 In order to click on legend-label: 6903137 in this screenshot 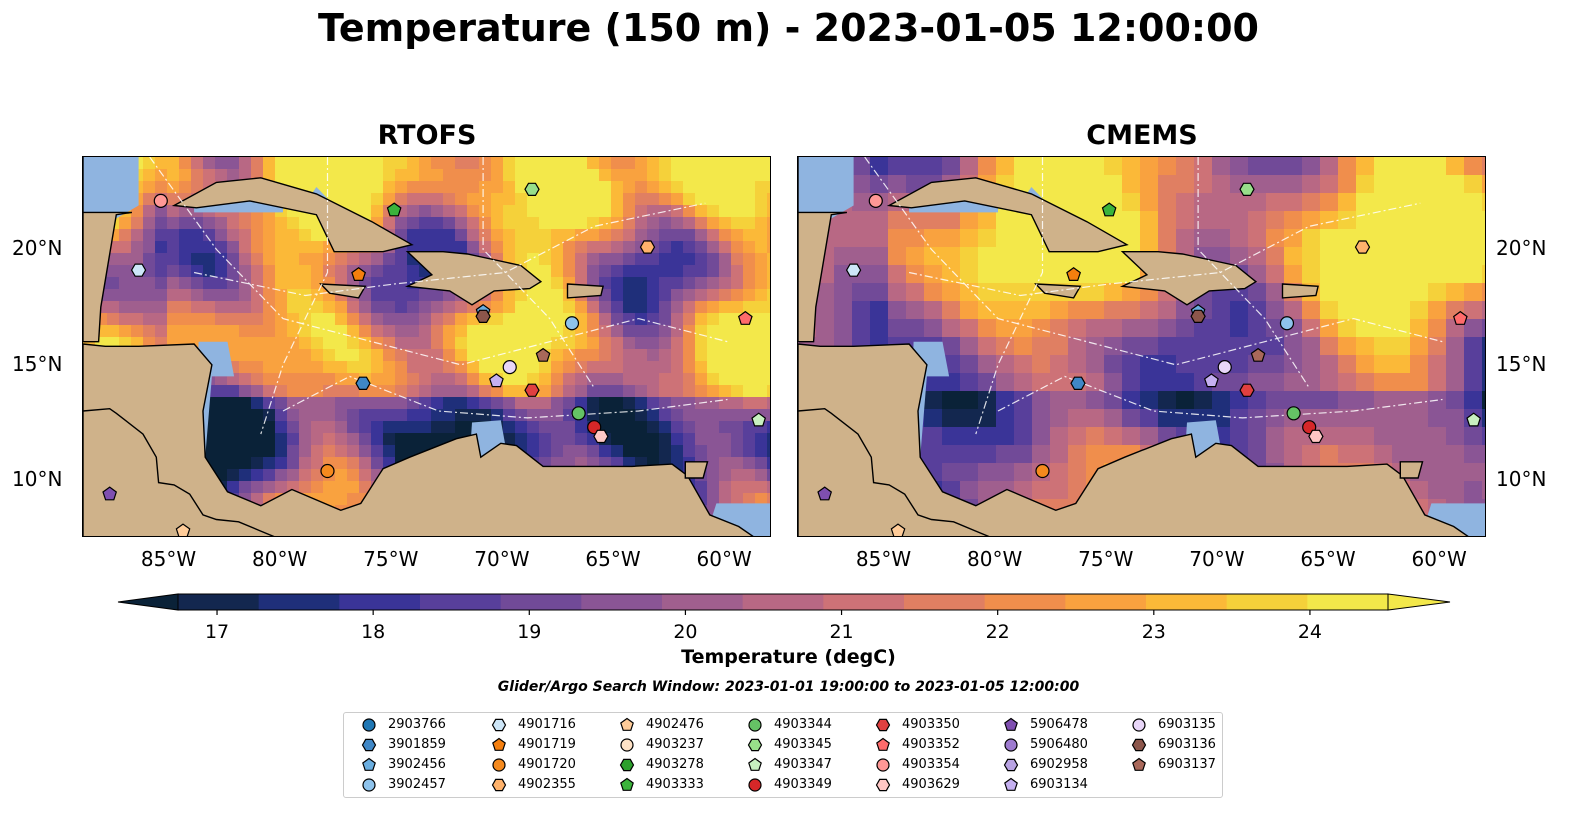, I will do `click(1187, 764)`.